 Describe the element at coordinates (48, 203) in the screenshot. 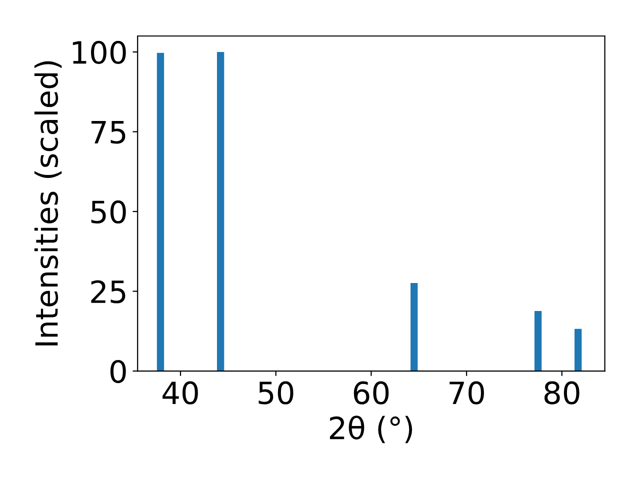

I see `y-axis-title: Intensities (scaled)` at that location.